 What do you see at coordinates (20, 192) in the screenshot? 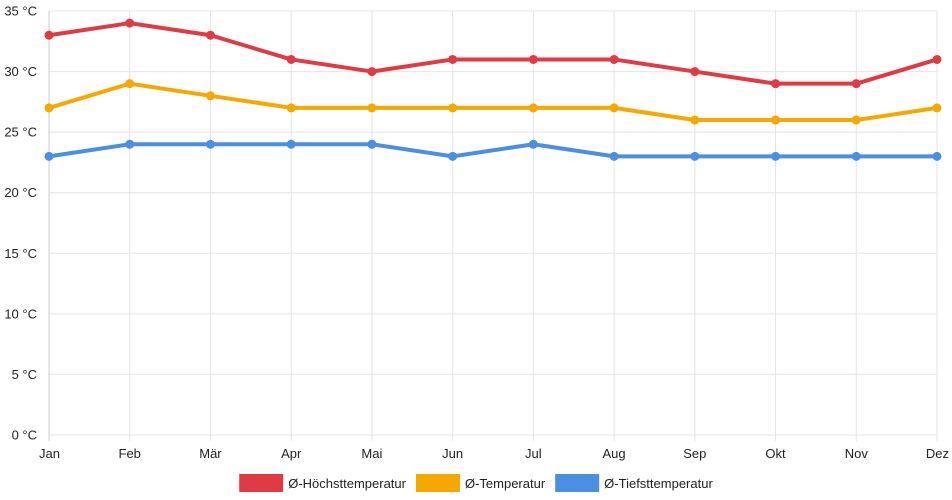
I see `y-tick-label: 20 °C` at bounding box center [20, 192].